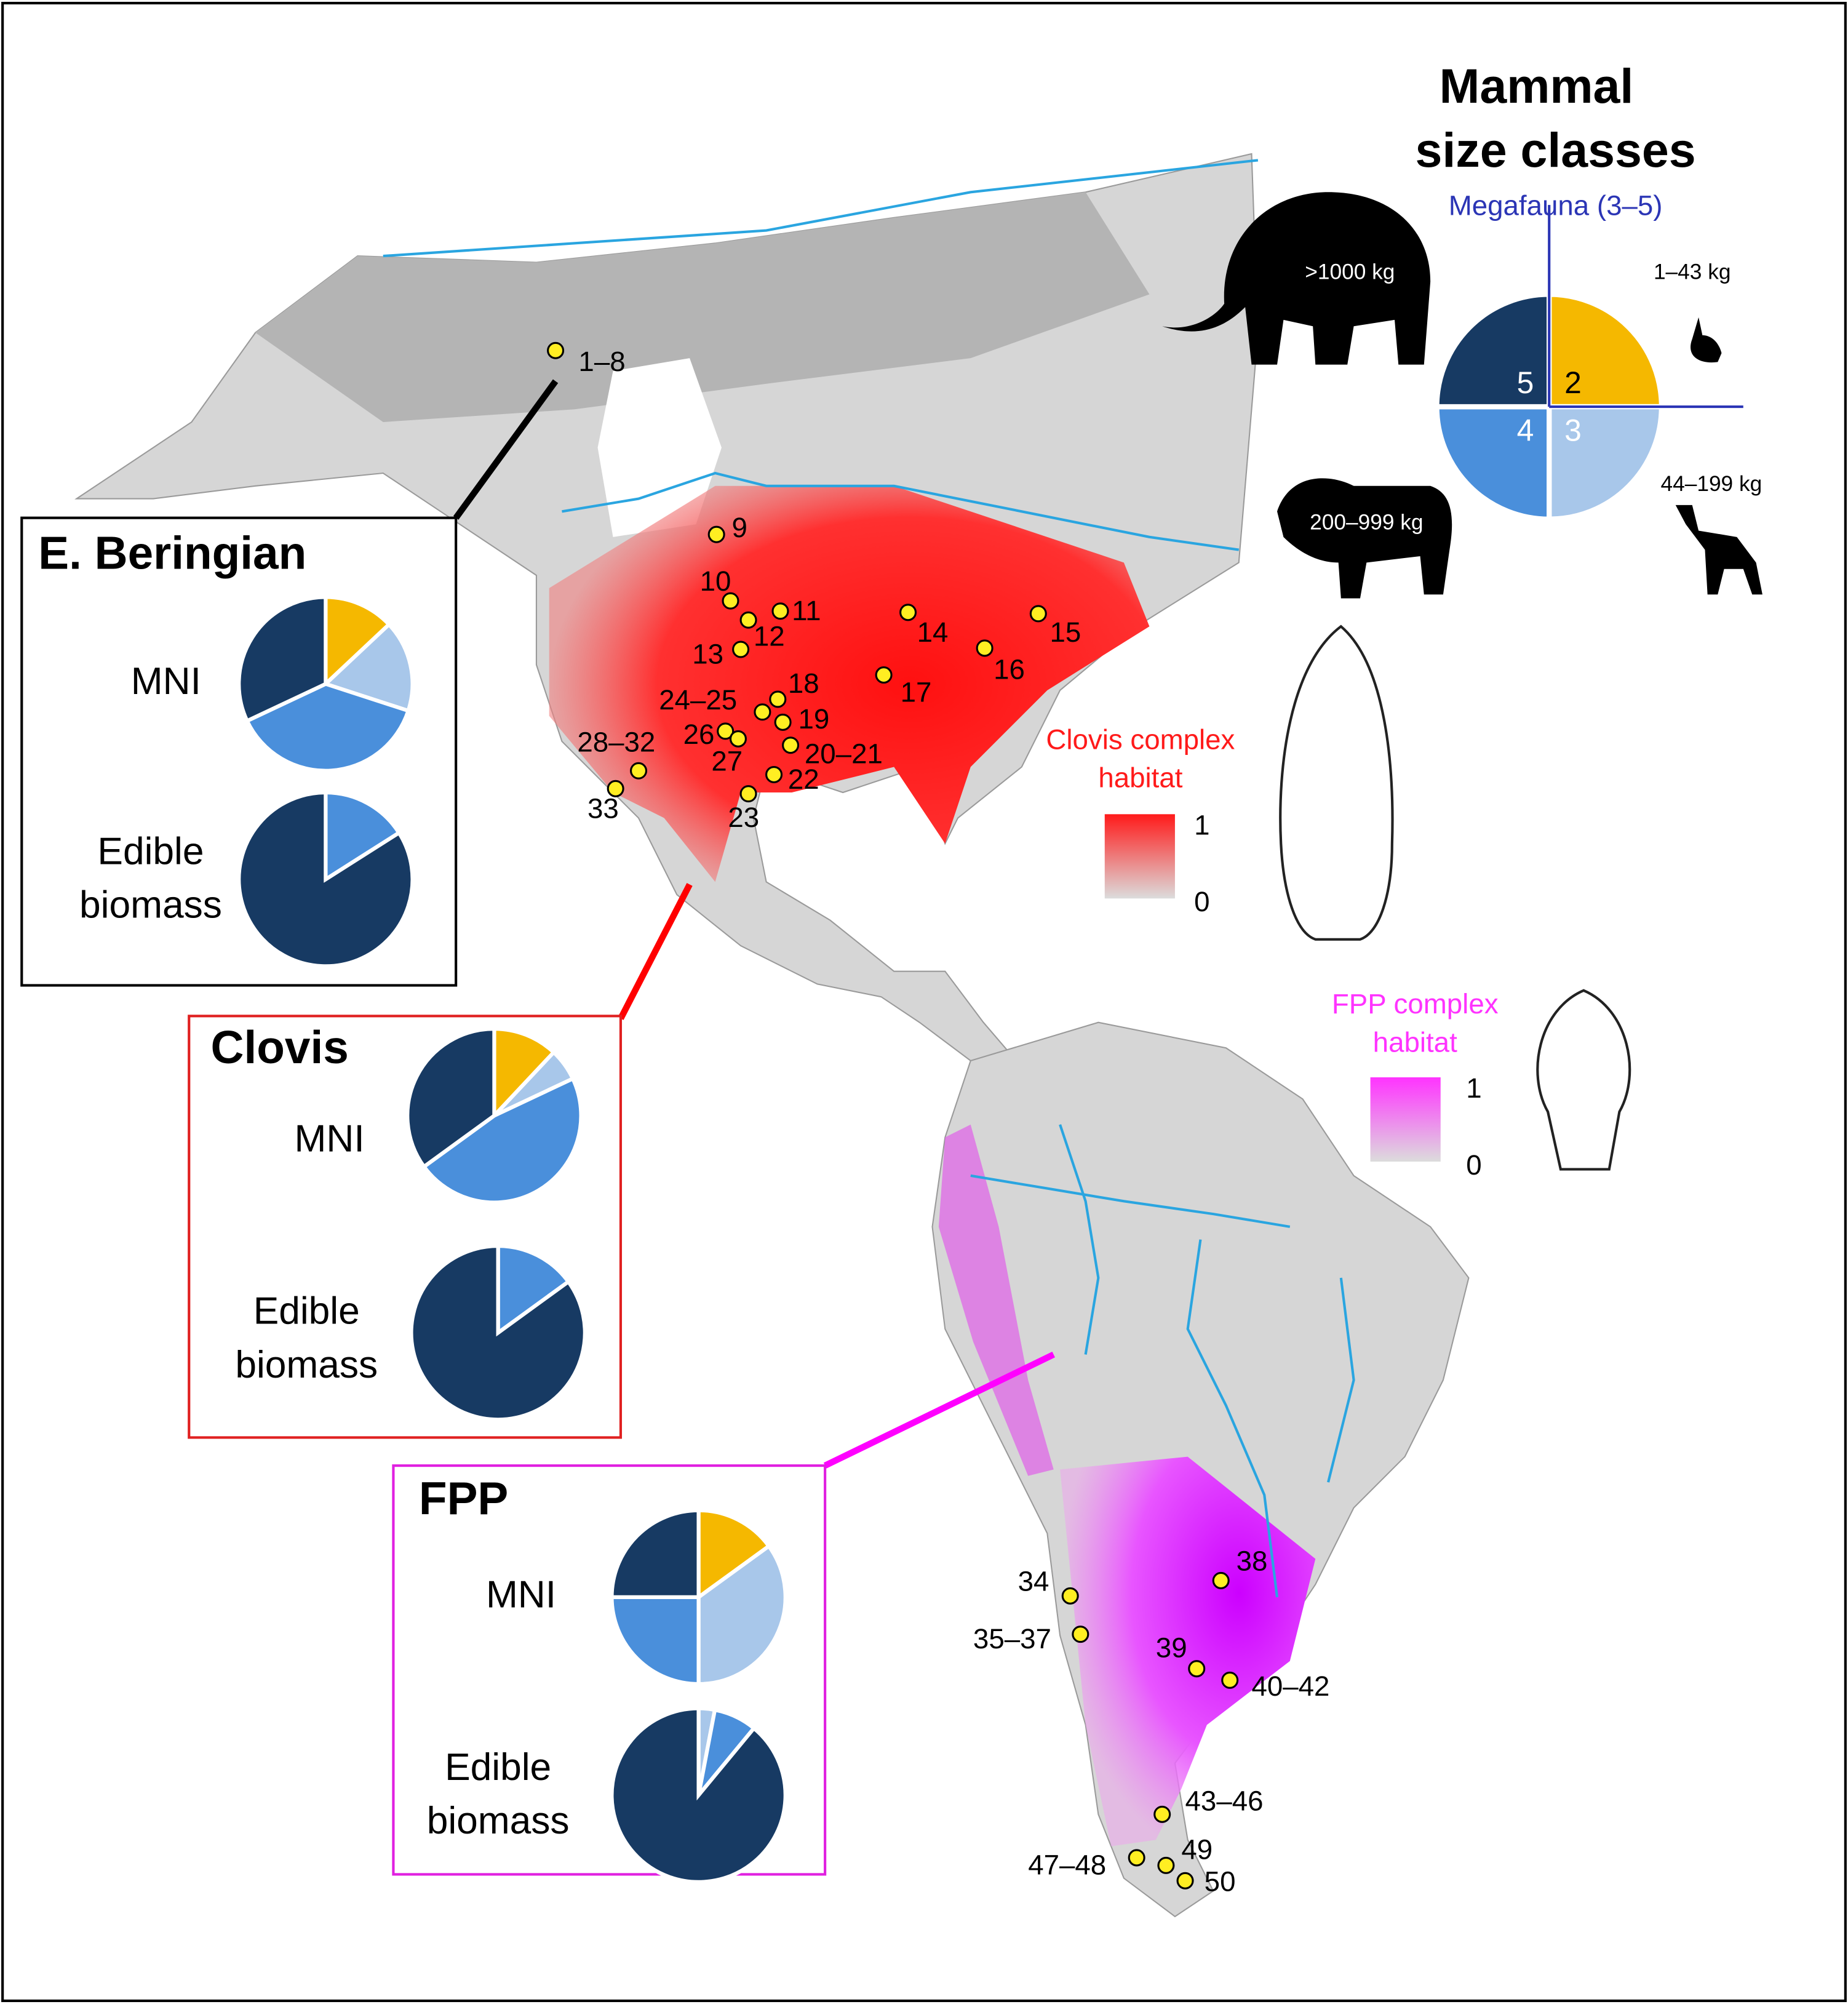  I want to click on site-label: 12, so click(769, 636).